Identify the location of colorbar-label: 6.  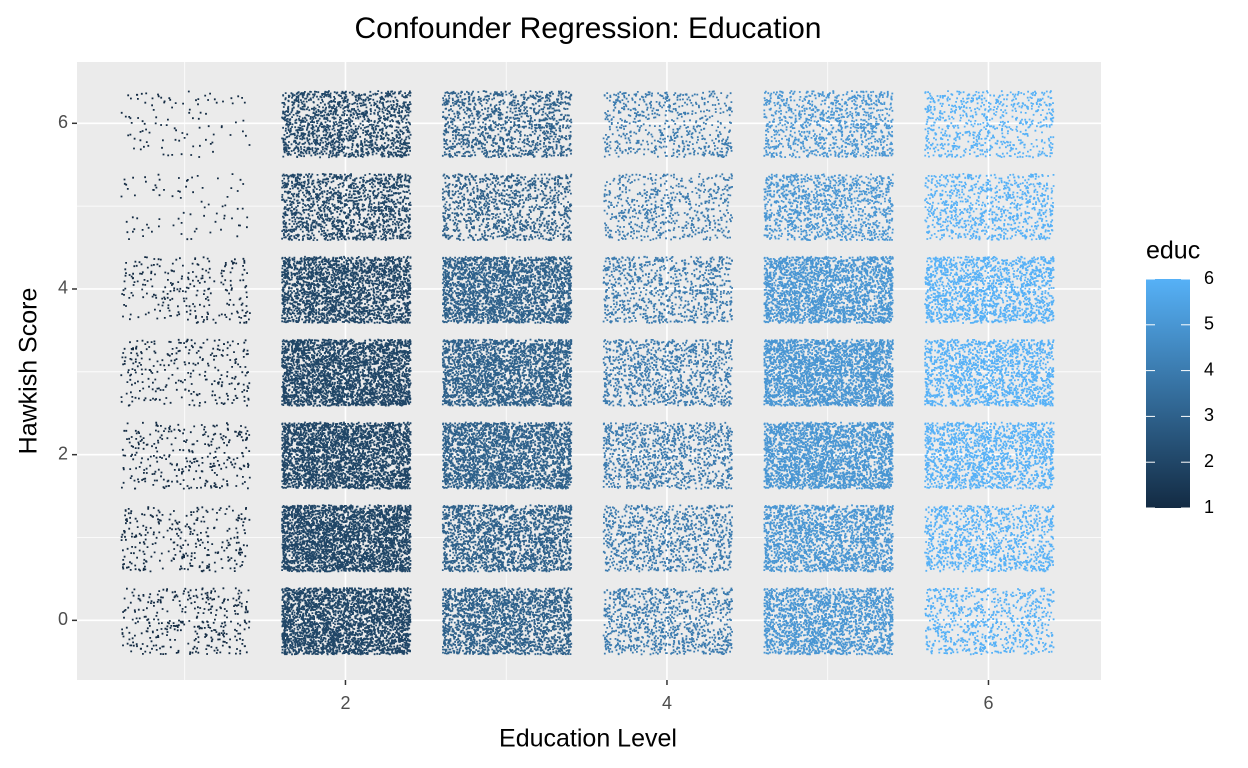
(1209, 278).